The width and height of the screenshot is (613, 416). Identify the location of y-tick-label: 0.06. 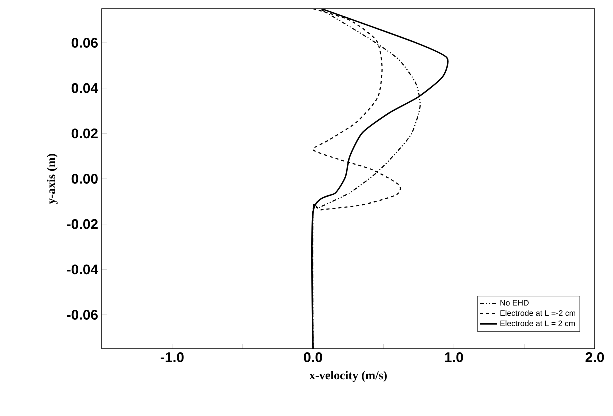
(85, 43).